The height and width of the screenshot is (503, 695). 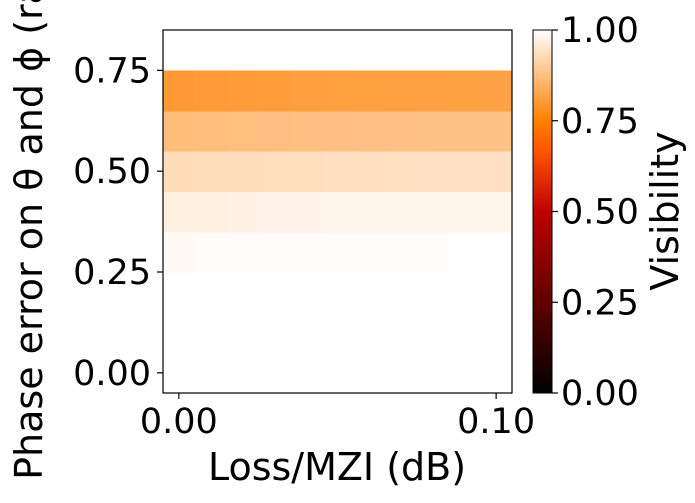 What do you see at coordinates (600, 31) in the screenshot?
I see `colorbar-tick-label: 1.00` at bounding box center [600, 31].